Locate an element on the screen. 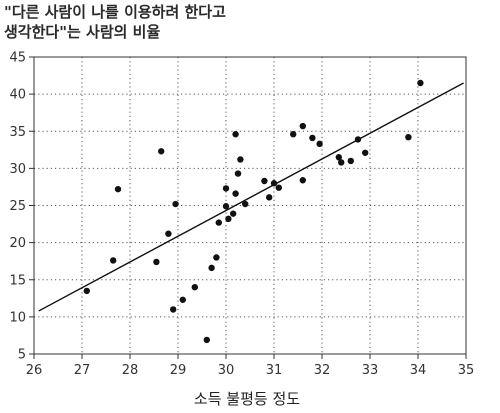 This screenshot has width=500, height=413. x-tick-label: 26 is located at coordinates (34, 370).